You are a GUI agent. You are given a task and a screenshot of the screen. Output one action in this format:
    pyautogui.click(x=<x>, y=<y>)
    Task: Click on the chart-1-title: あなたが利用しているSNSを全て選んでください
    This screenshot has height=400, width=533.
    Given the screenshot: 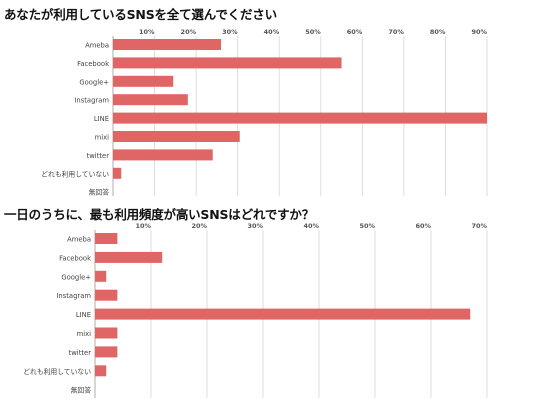 What is the action you would take?
    pyautogui.click(x=140, y=14)
    